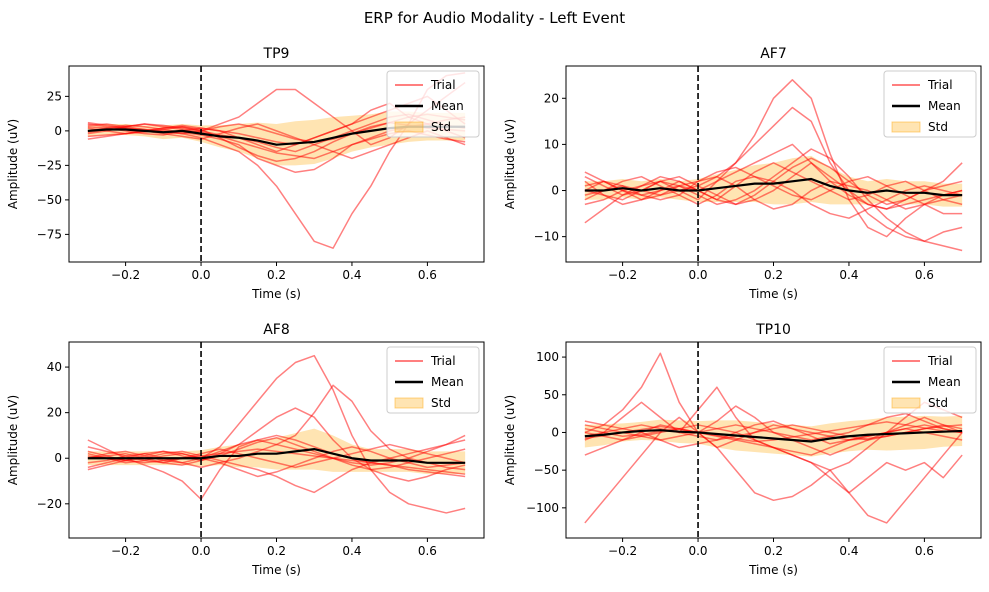 The height and width of the screenshot is (592, 989). Describe the element at coordinates (546, 237) in the screenshot. I see `y-tick-label: −10` at that location.